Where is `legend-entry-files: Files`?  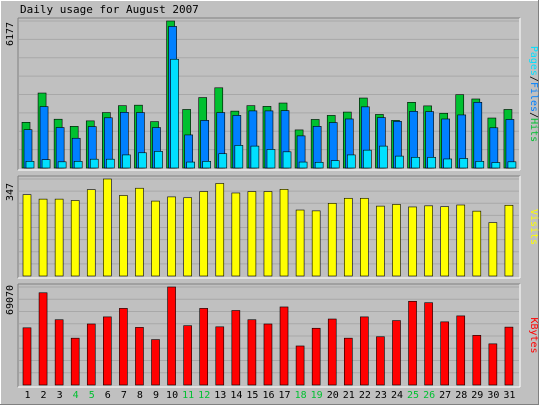
legend-entry-files: Files is located at coordinates (533, 97).